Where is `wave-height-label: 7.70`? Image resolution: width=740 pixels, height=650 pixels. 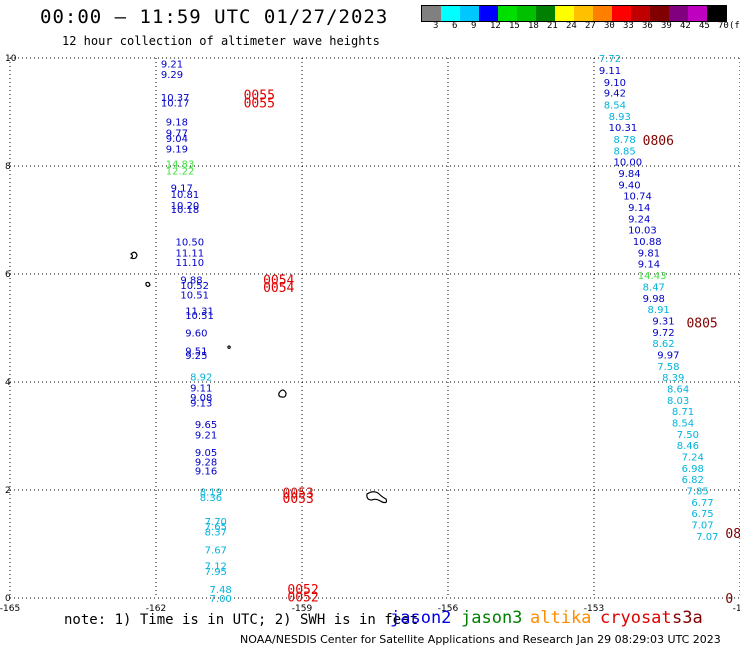 wave-height-label: 7.70 is located at coordinates (216, 522).